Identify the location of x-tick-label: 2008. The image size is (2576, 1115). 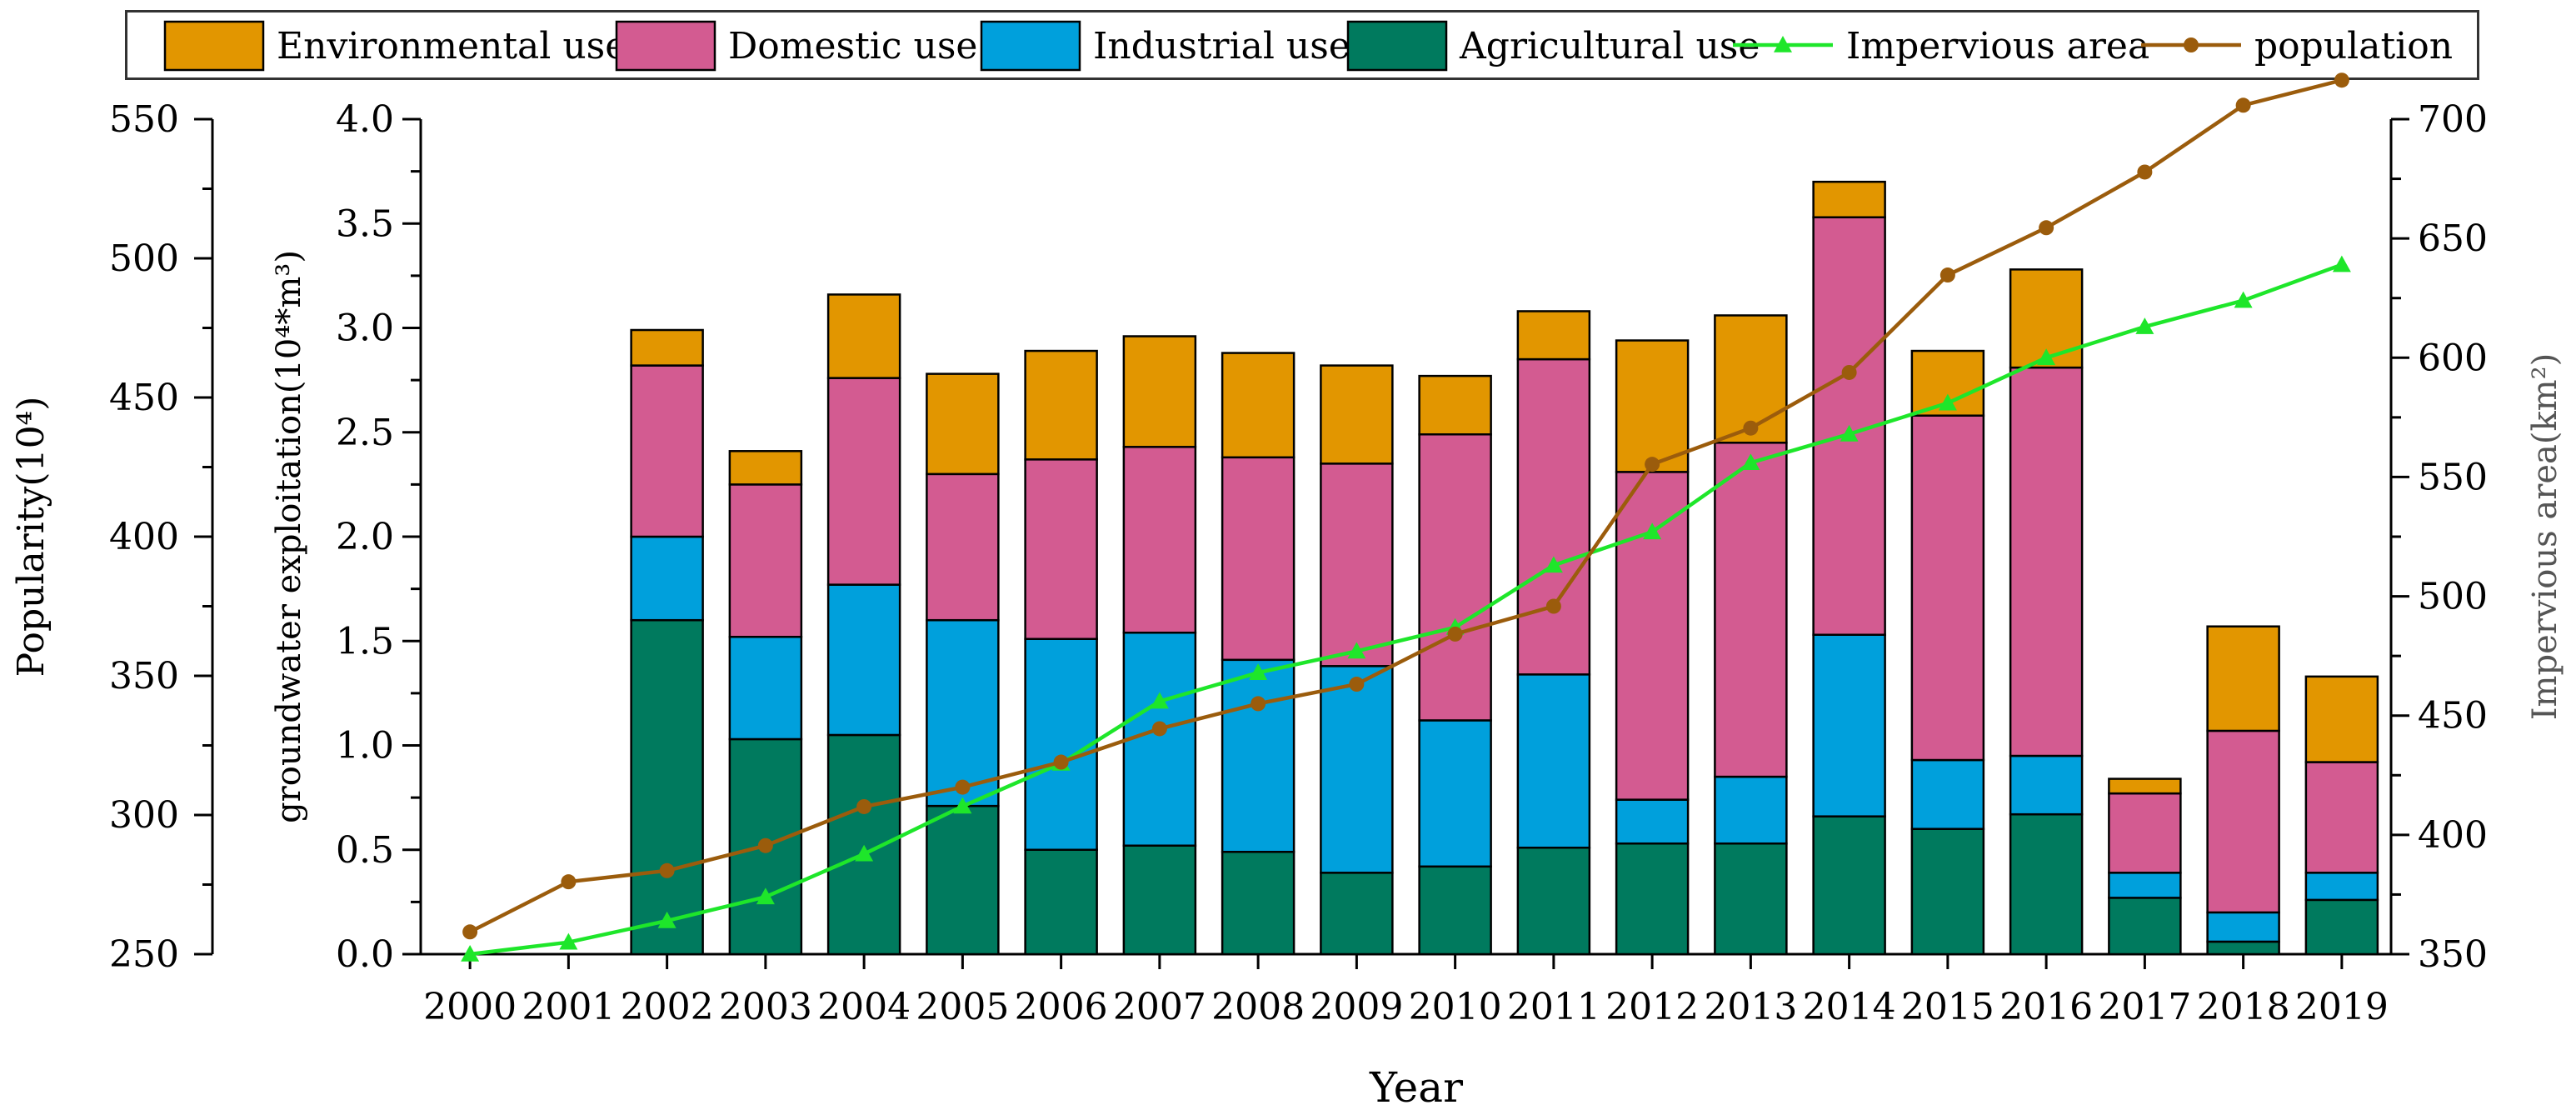
(1258, 1007).